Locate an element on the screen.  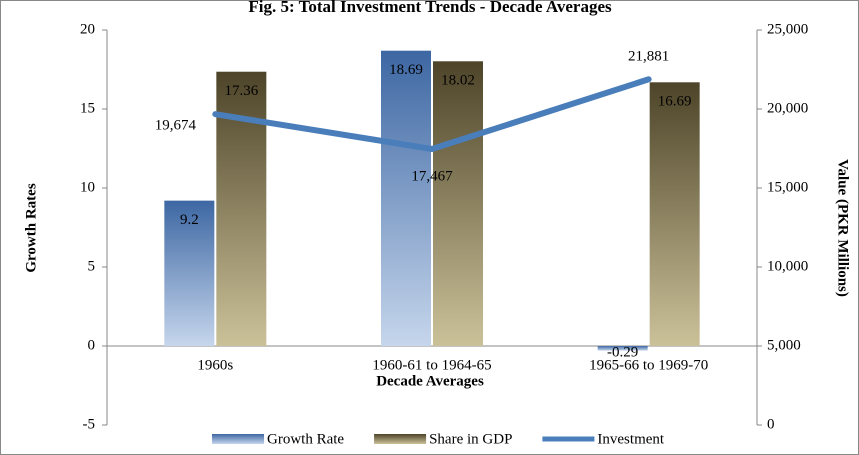
y-axis-label: Growth Rates is located at coordinates (31, 227).